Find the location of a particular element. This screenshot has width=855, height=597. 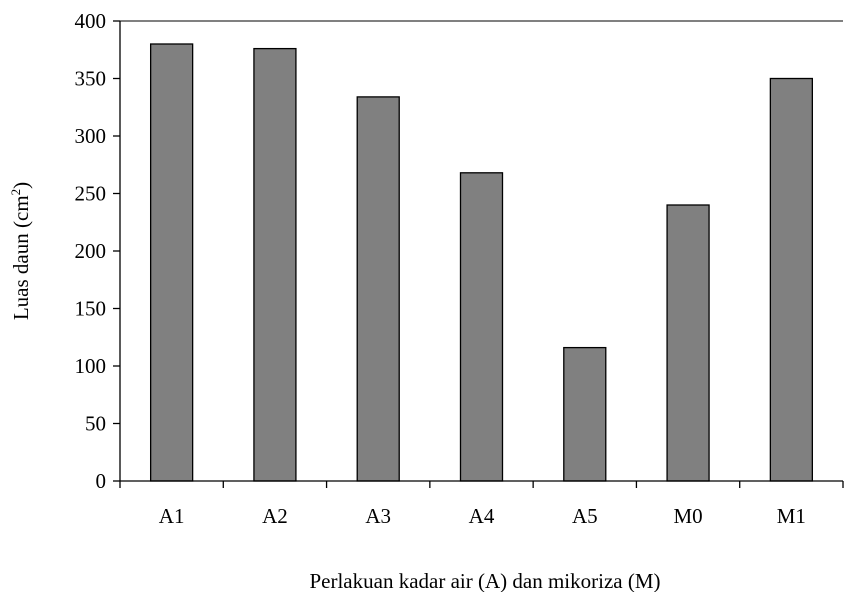

y-tick-label: 300 is located at coordinates (91, 136).